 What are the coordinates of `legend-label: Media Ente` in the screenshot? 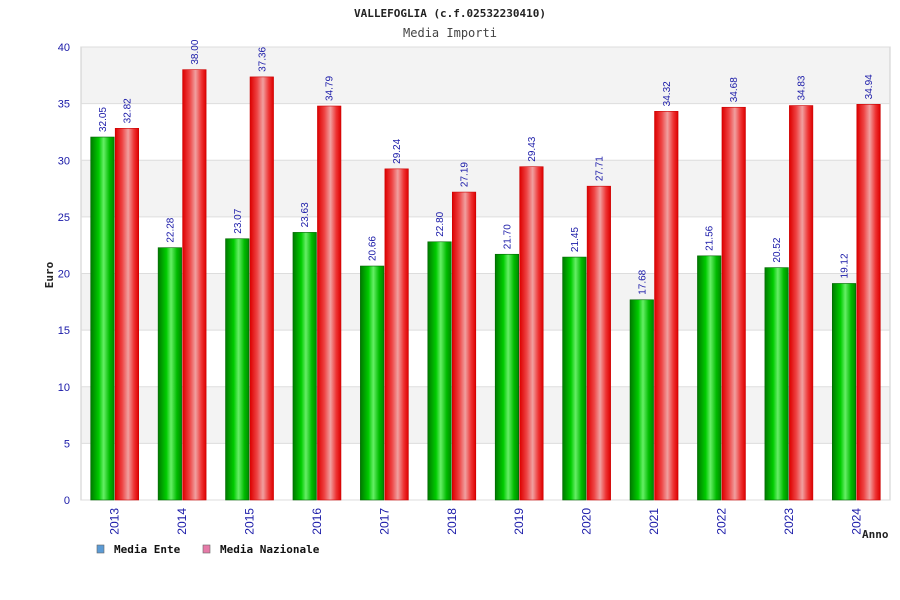 It's located at (147, 549).